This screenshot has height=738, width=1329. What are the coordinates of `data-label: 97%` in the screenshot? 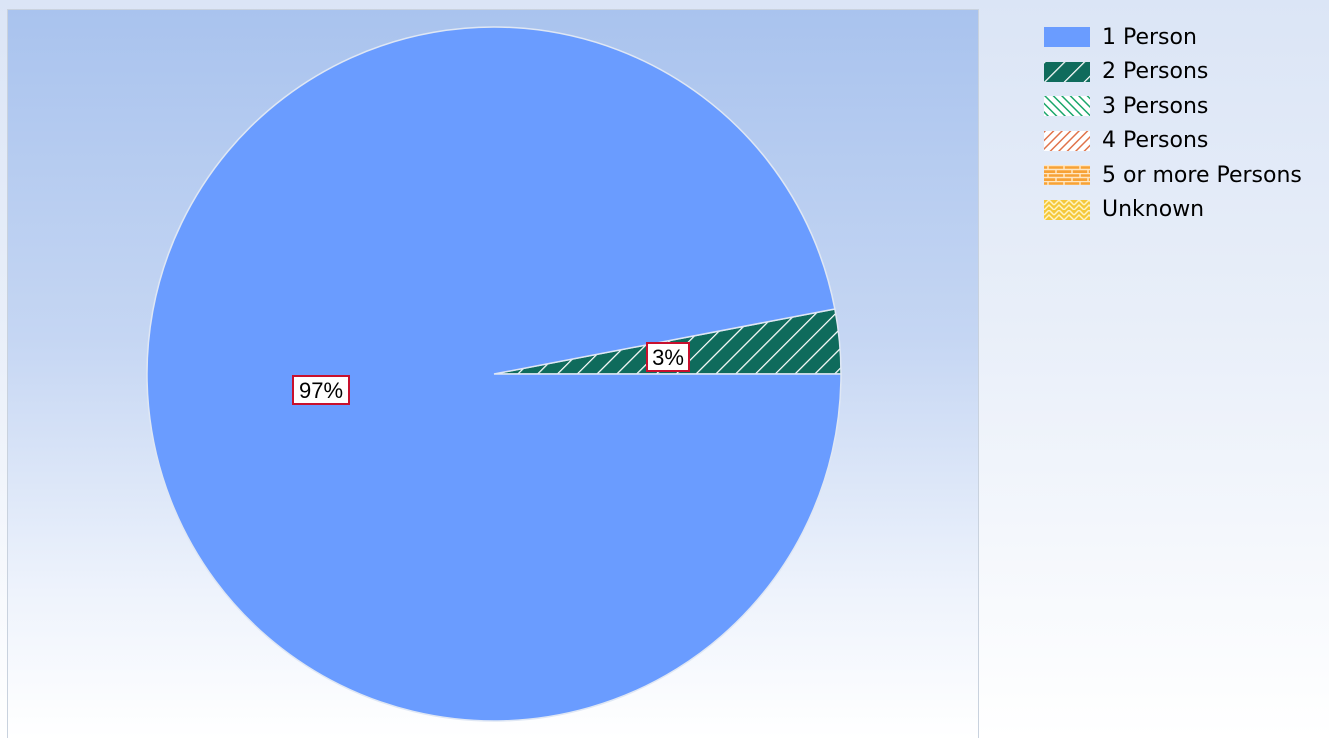 It's located at (321, 390).